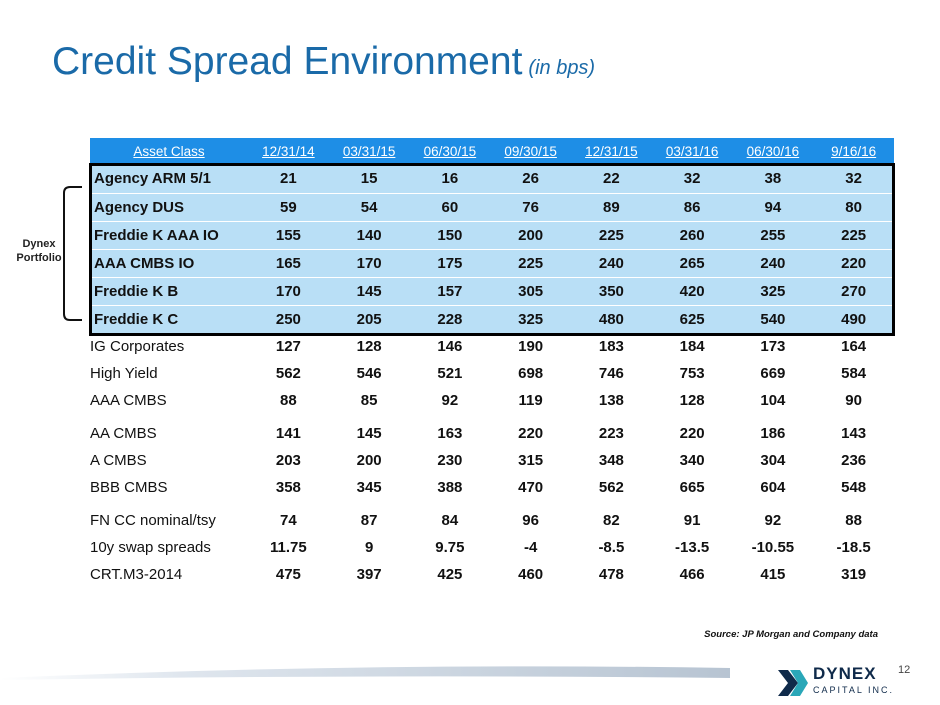 The width and height of the screenshot is (940, 705). Describe the element at coordinates (692, 319) in the screenshot. I see `row-value: 625` at that location.